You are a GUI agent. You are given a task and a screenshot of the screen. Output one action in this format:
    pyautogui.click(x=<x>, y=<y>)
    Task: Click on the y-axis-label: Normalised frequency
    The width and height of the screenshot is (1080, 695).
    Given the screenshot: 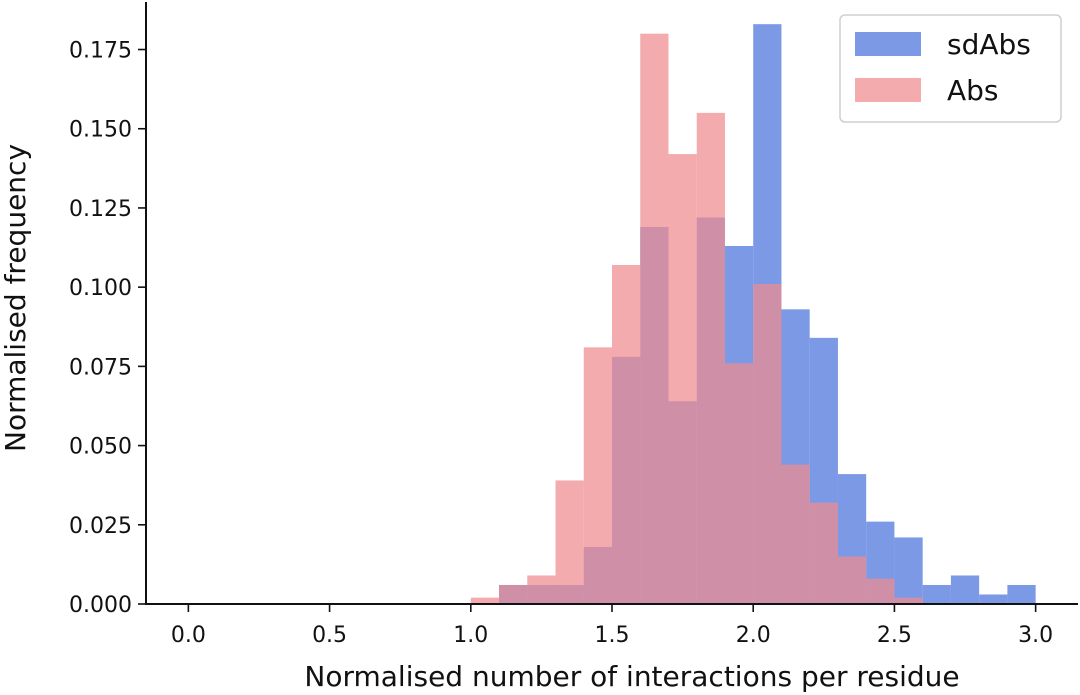 What is the action you would take?
    pyautogui.click(x=16, y=298)
    